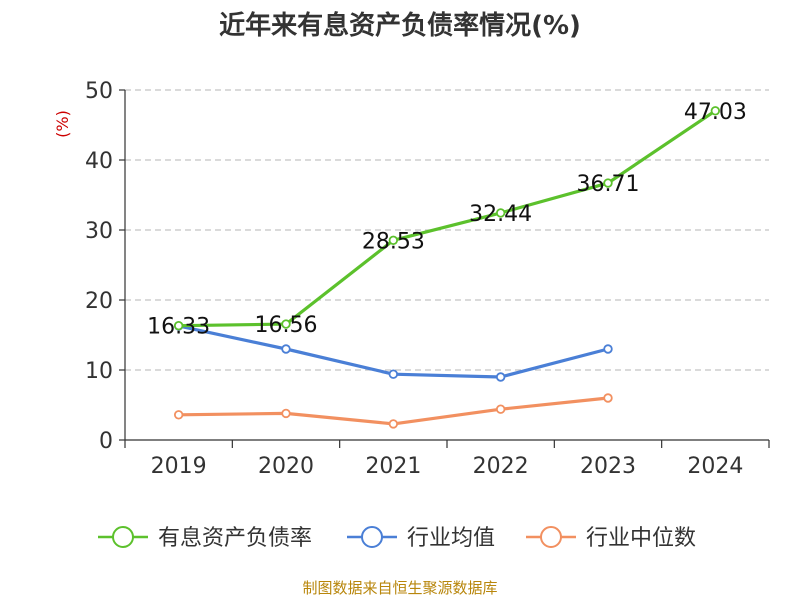 This screenshot has height=600, width=800. What do you see at coordinates (286, 466) in the screenshot?
I see `x-tick-label: 2020` at bounding box center [286, 466].